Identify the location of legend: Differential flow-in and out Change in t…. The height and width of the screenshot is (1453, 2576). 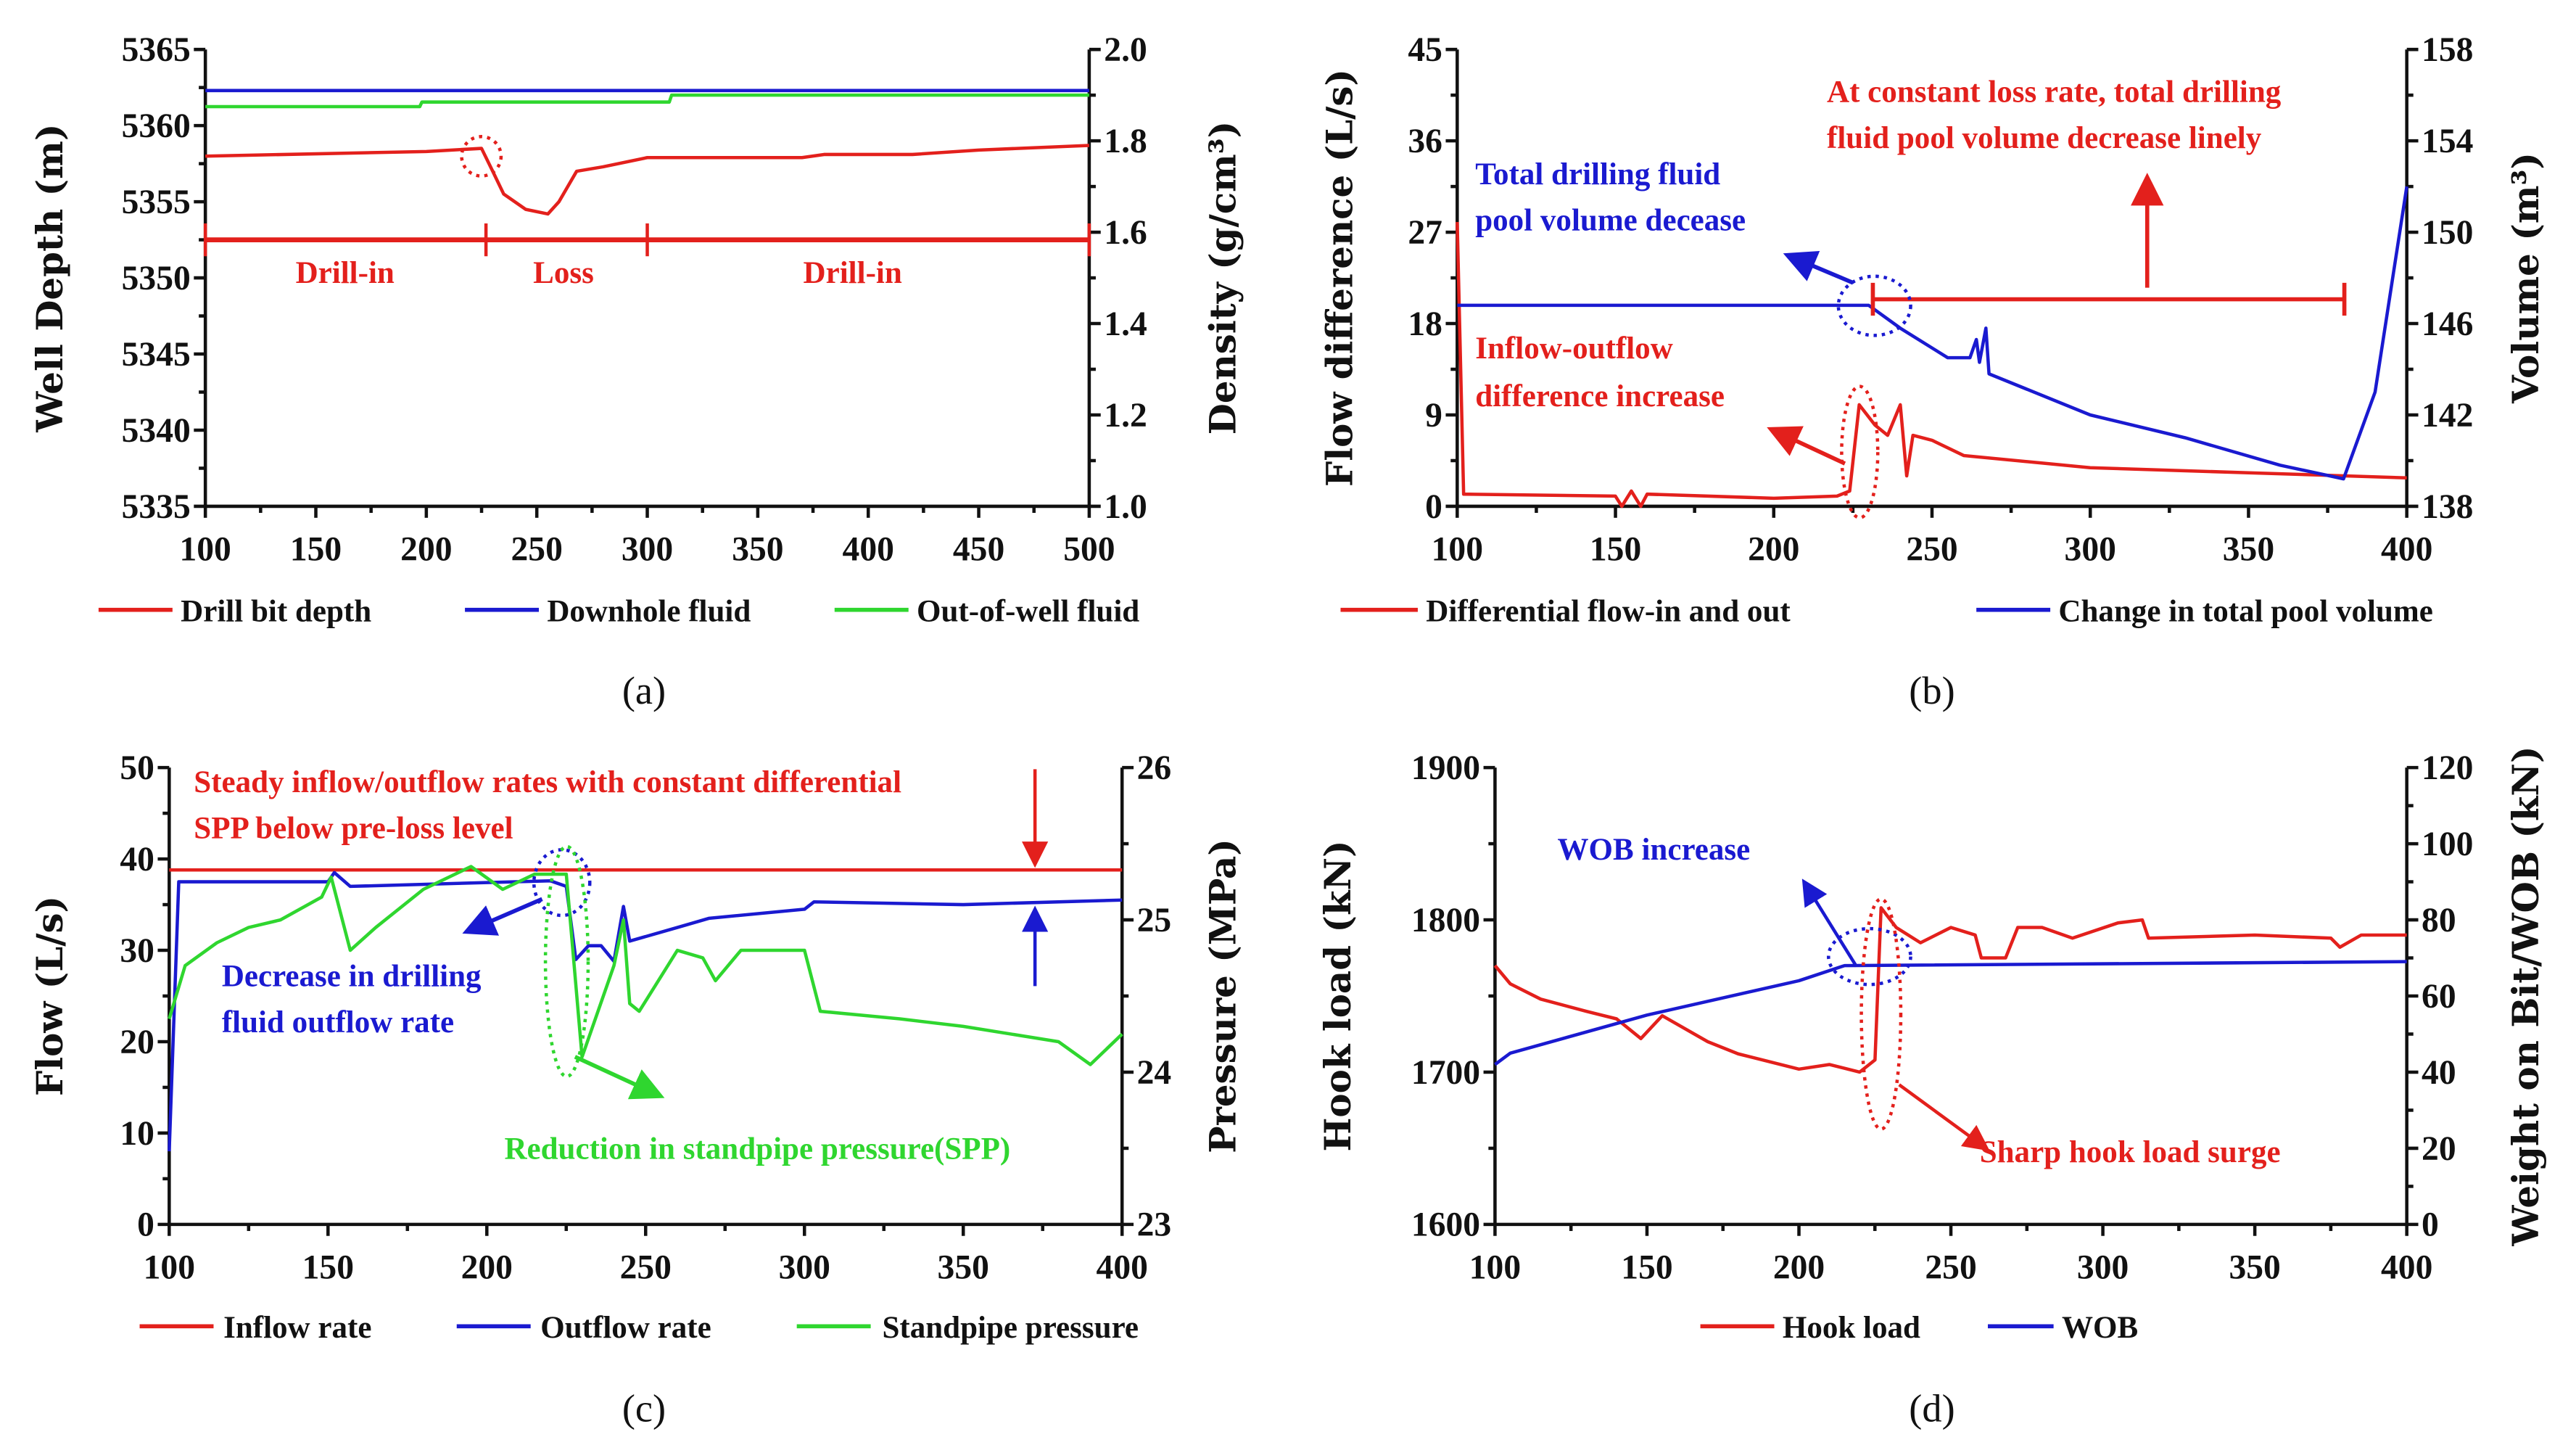
(1887, 612).